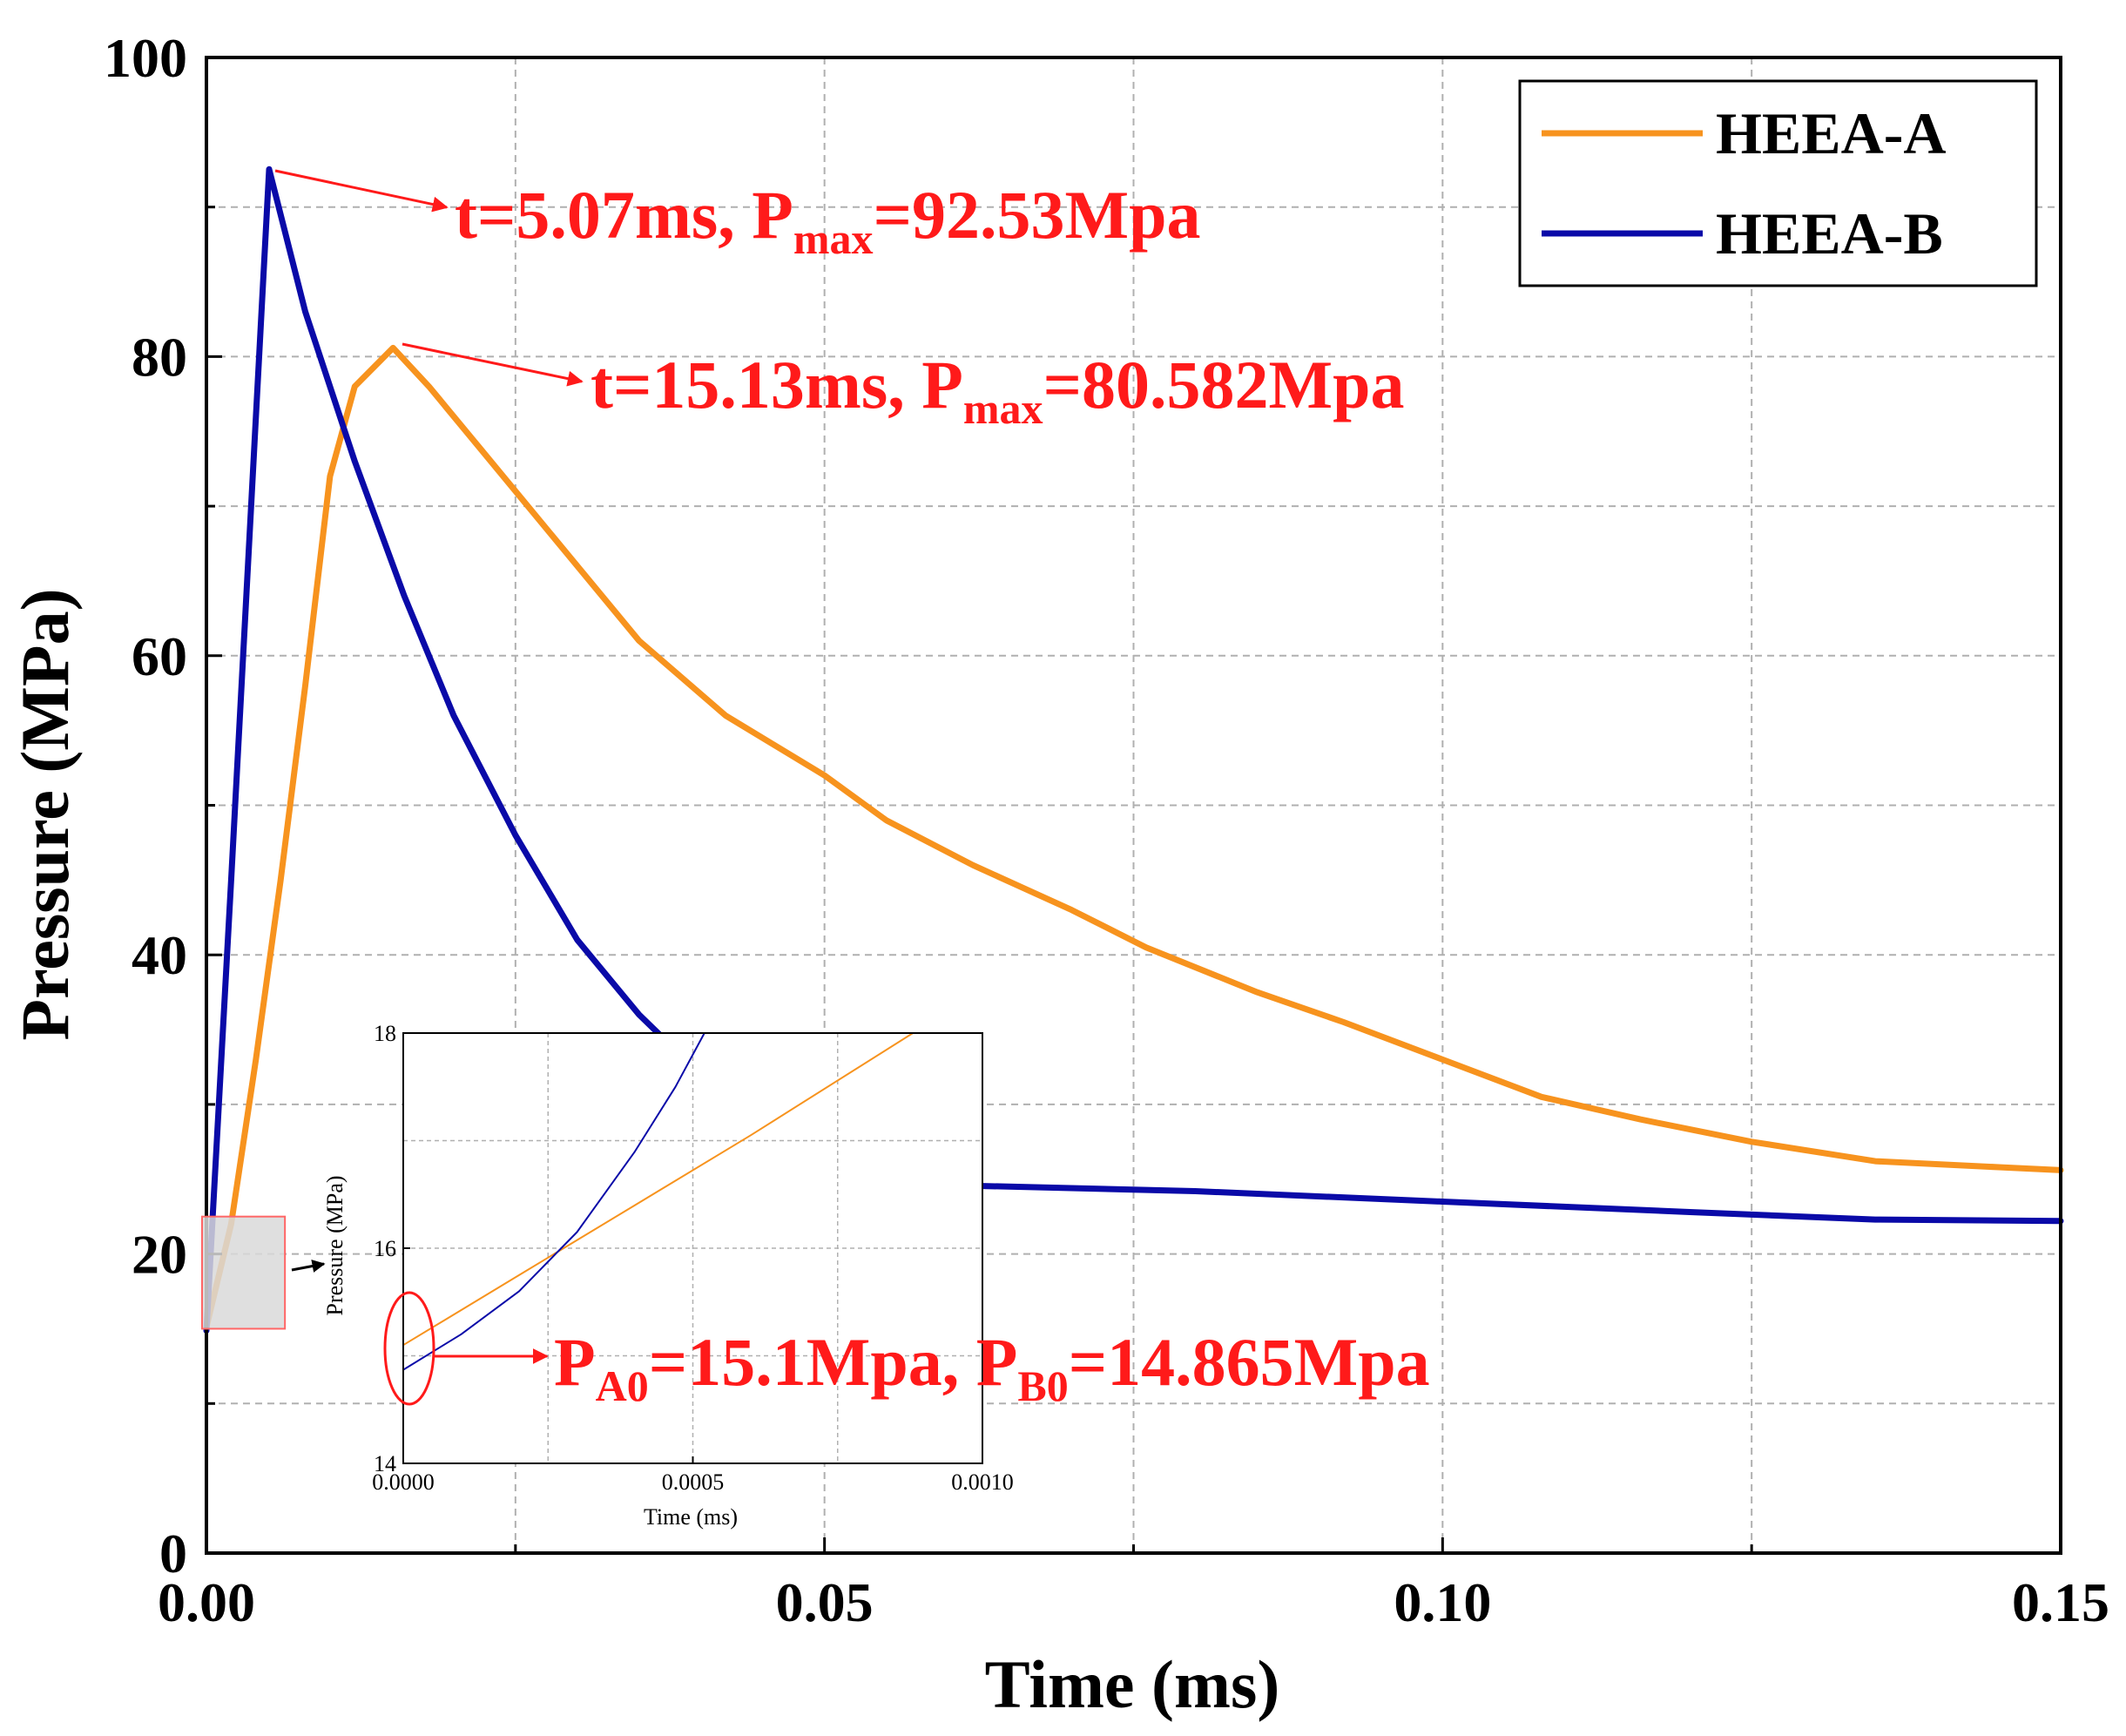  I want to click on legend: HEEA-A HEEA-B, so click(1778, 183).